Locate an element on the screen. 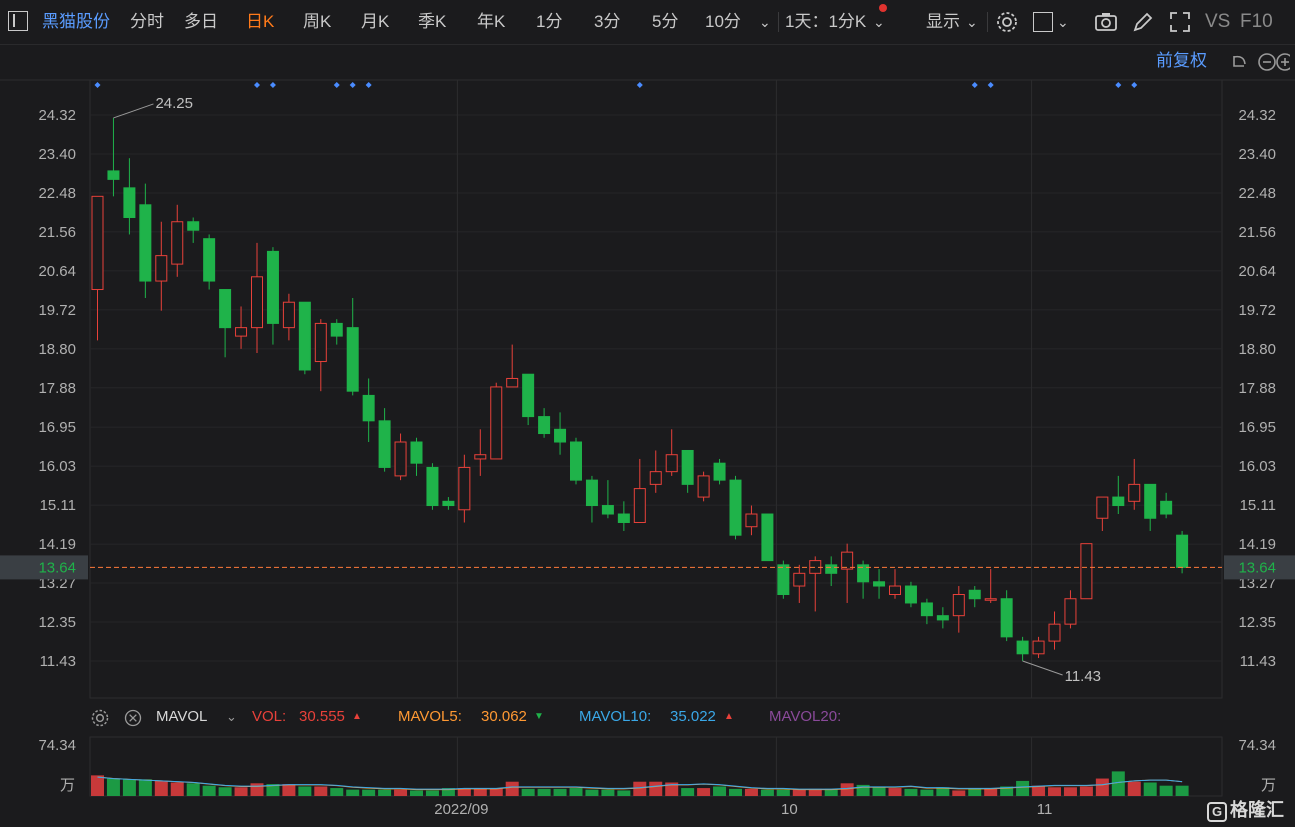  indicator-select: MAVOL is located at coordinates (182, 716).